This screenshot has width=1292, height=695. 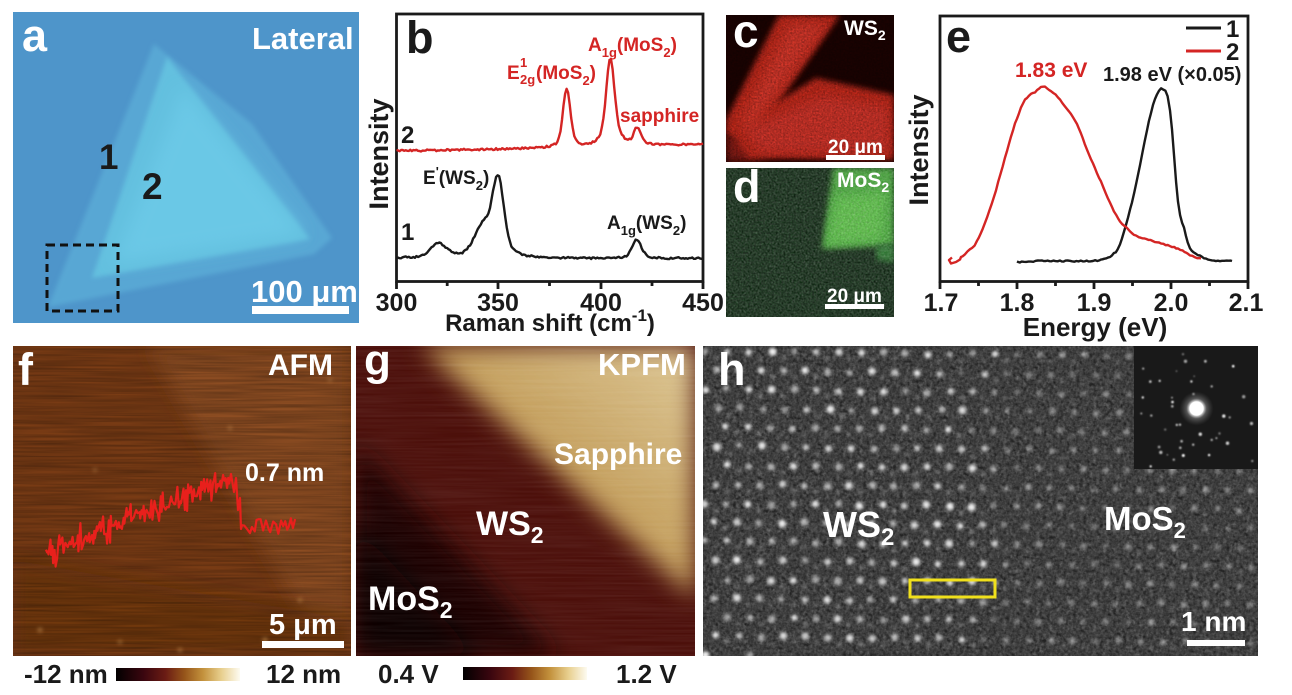 What do you see at coordinates (550, 321) in the screenshot?
I see `svg-text: Raman shift (cm-1)` at bounding box center [550, 321].